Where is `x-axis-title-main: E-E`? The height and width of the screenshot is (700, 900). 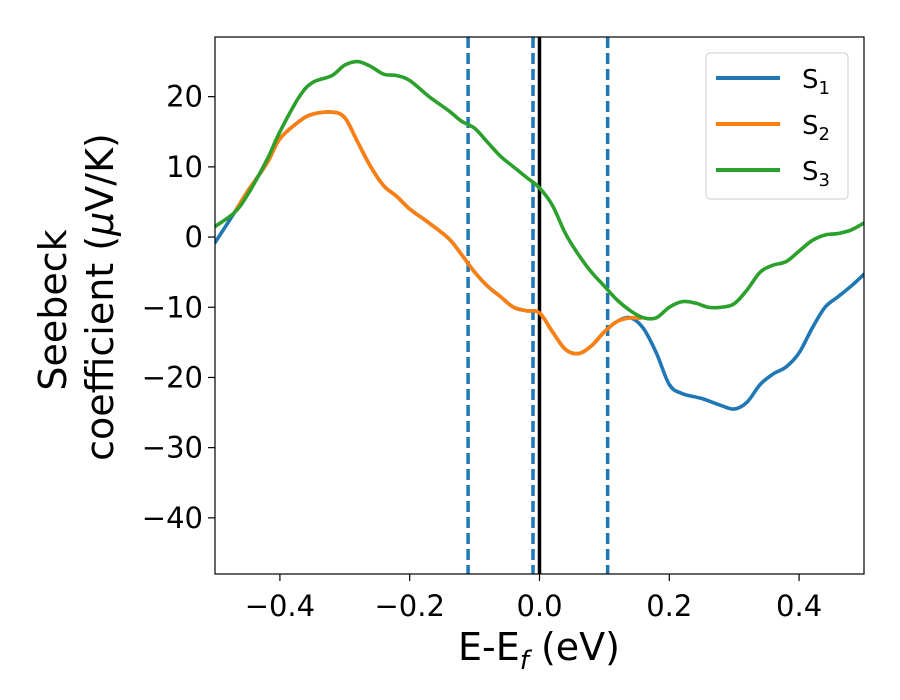 x-axis-title-main: E-E is located at coordinates (489, 647).